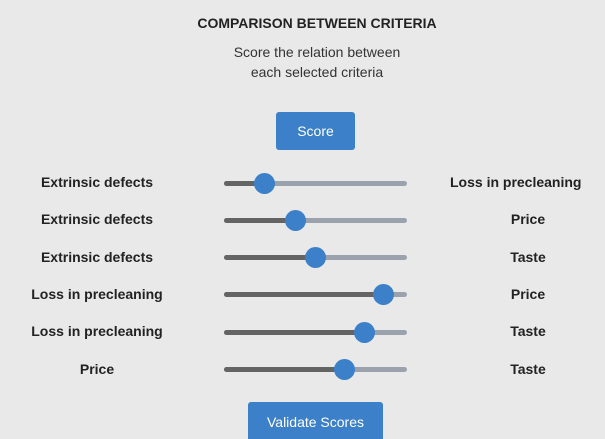  Describe the element at coordinates (317, 23) in the screenshot. I see `title: COMPARISON BETWEEN CRITERIA` at that location.